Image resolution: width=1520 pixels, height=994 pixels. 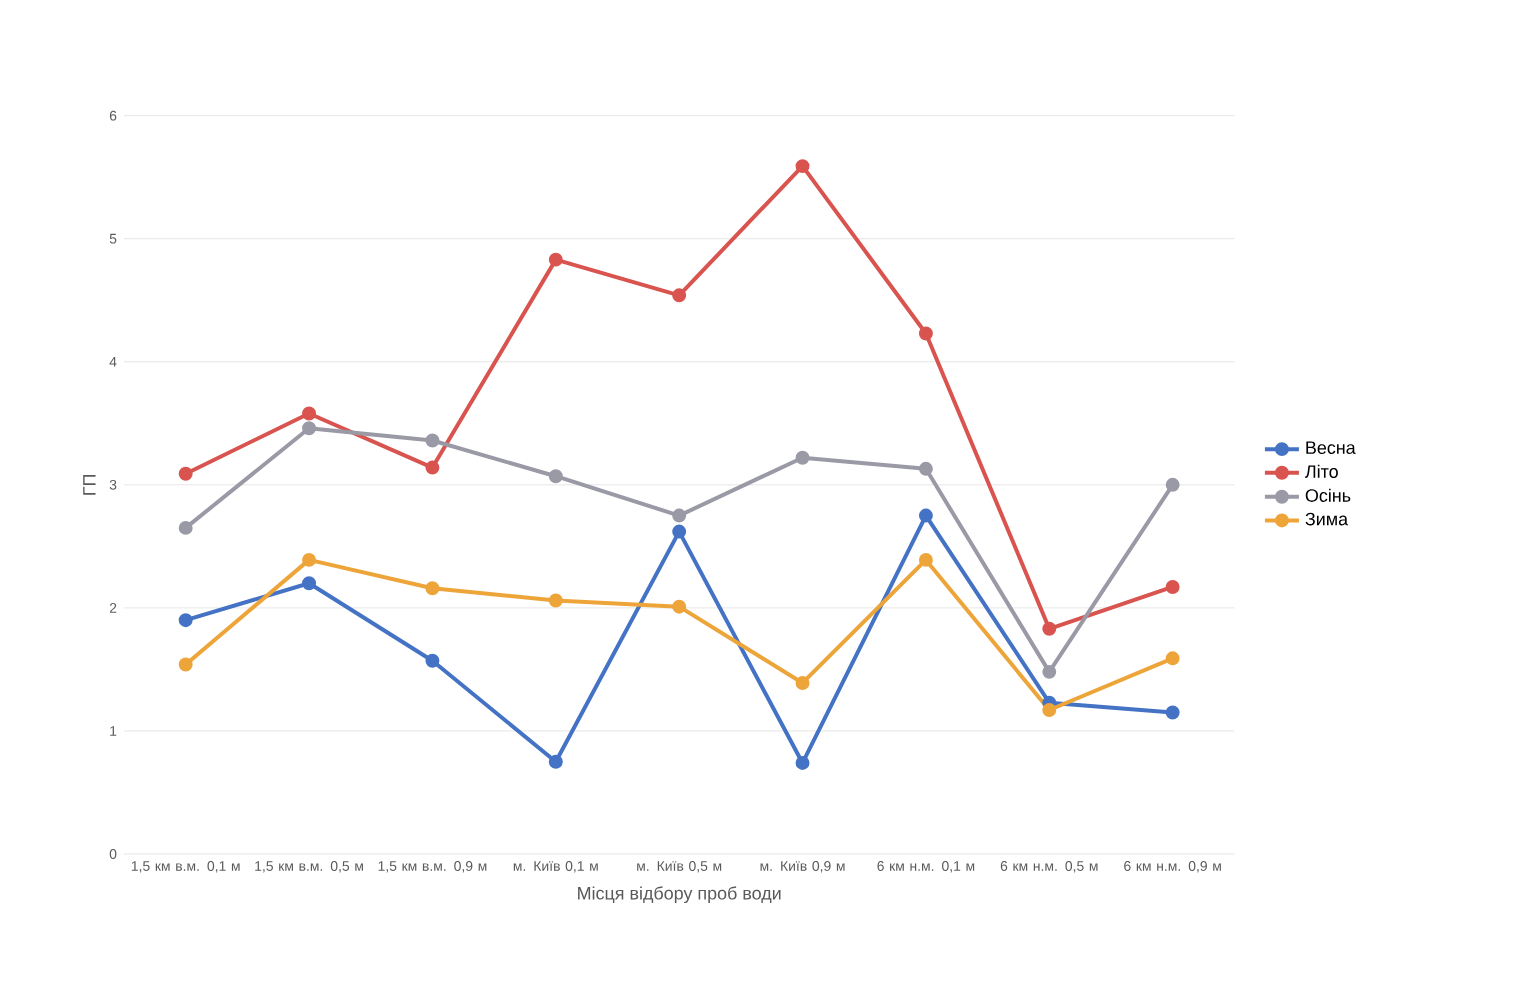 What do you see at coordinates (679, 895) in the screenshot?
I see `x-axis-title: Місця відбору проб води` at bounding box center [679, 895].